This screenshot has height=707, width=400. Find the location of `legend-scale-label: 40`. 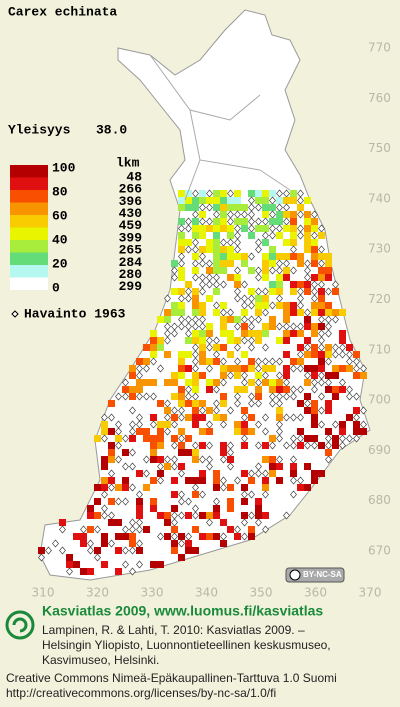

legend-scale-label: 40 is located at coordinates (60, 239).